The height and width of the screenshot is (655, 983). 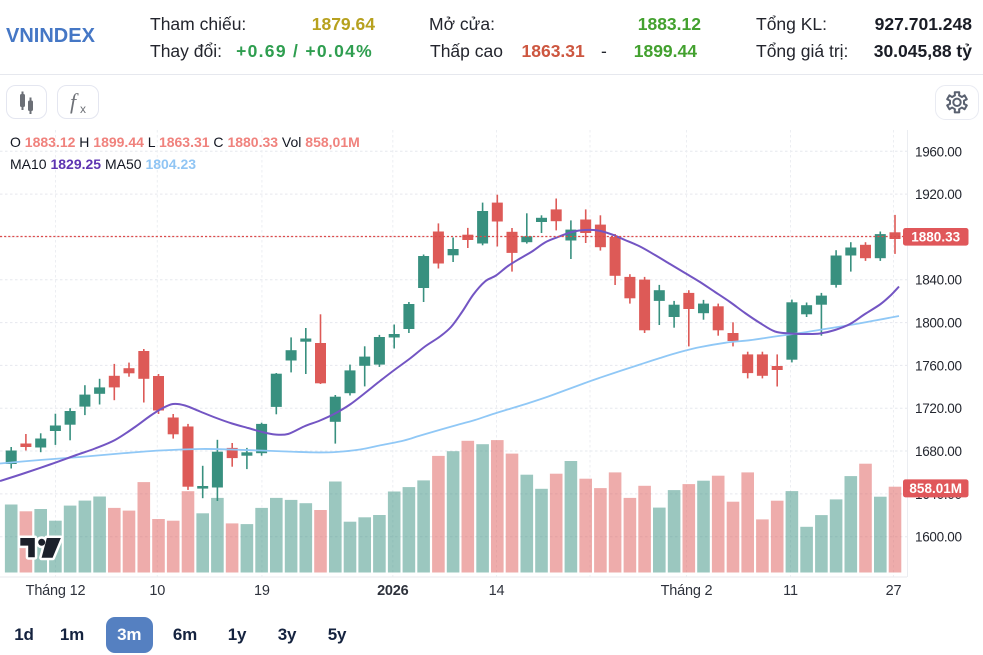 I want to click on svg-text: 2026, so click(x=393, y=591).